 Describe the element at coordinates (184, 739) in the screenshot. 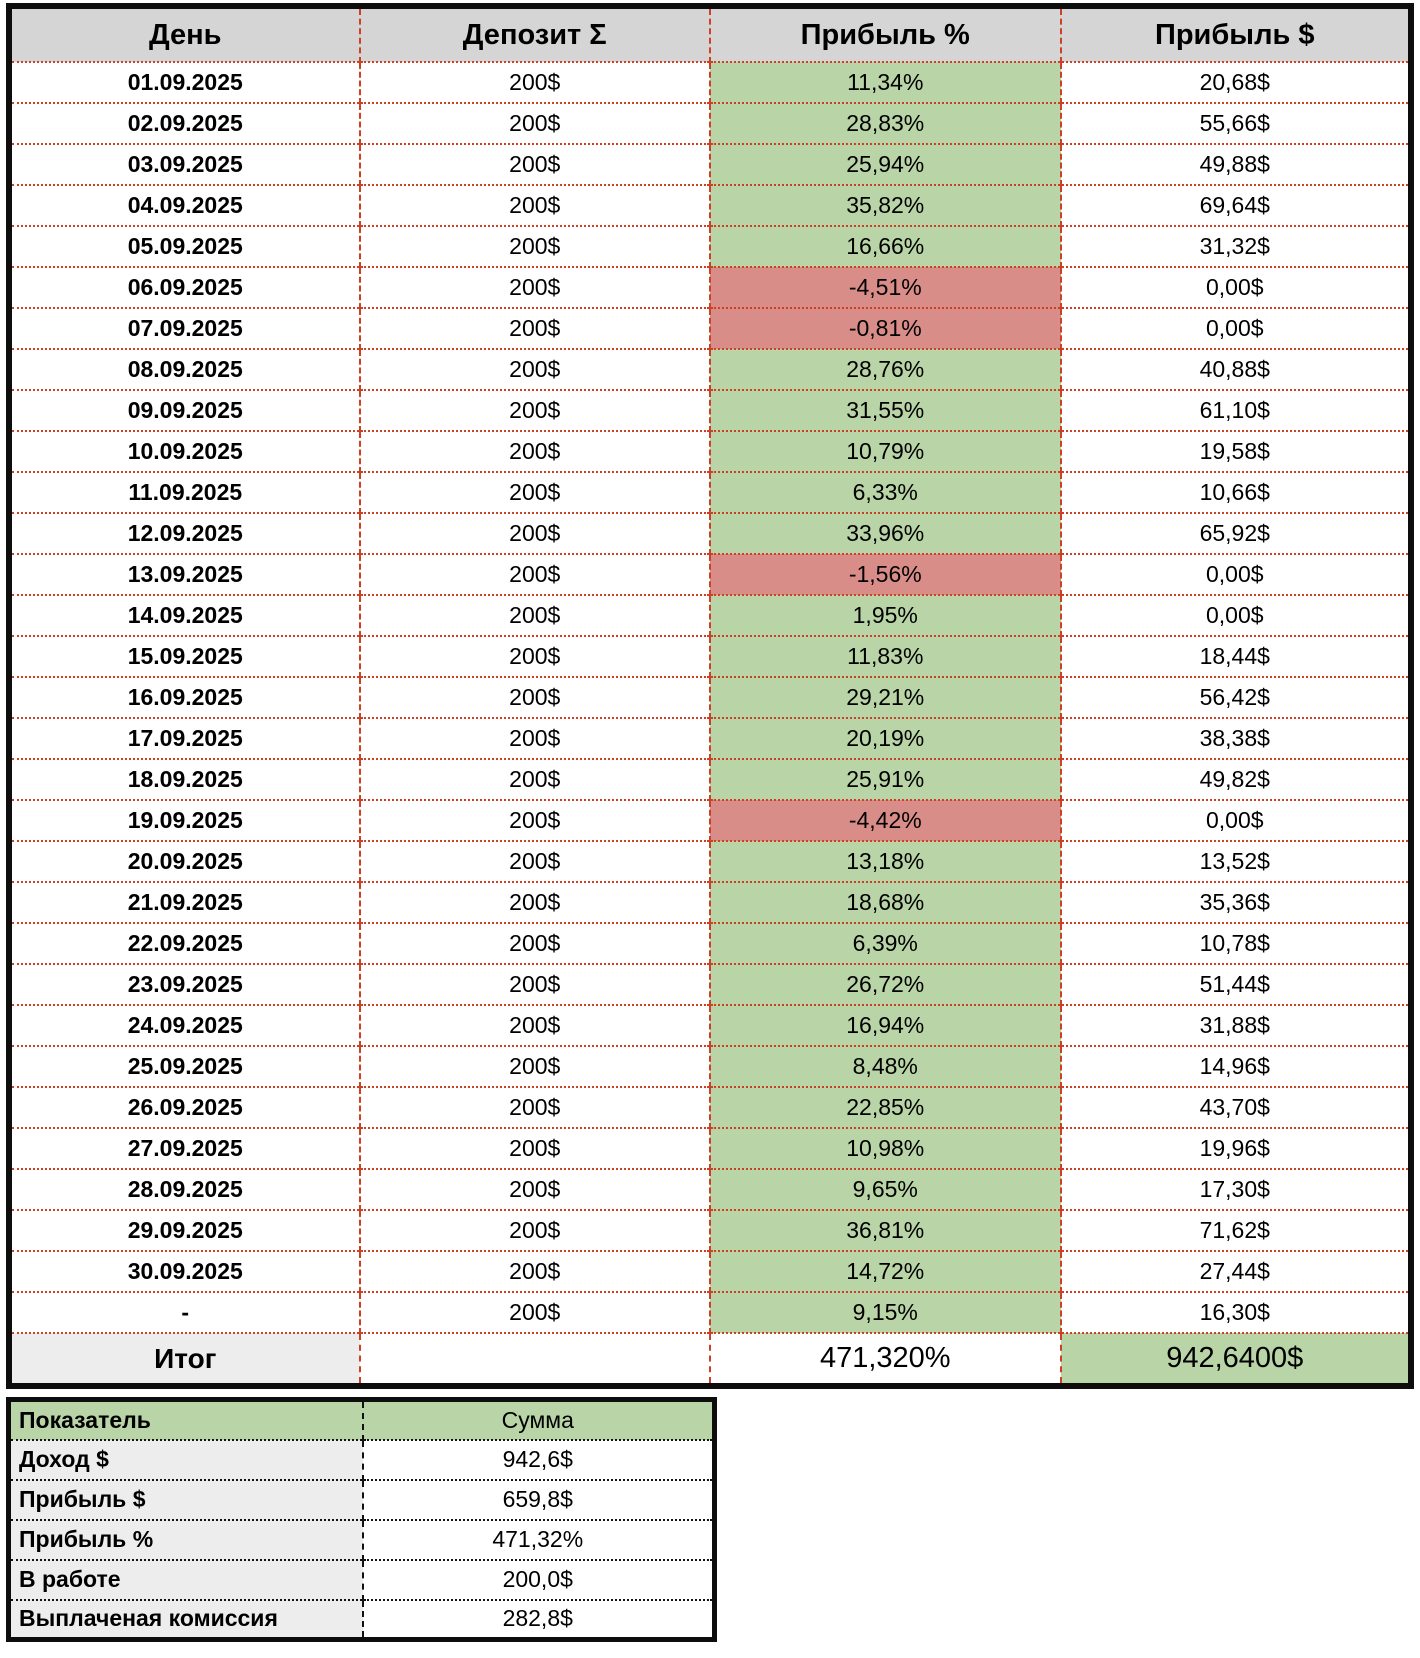

I see `day-cell: 17.09.2025` at that location.